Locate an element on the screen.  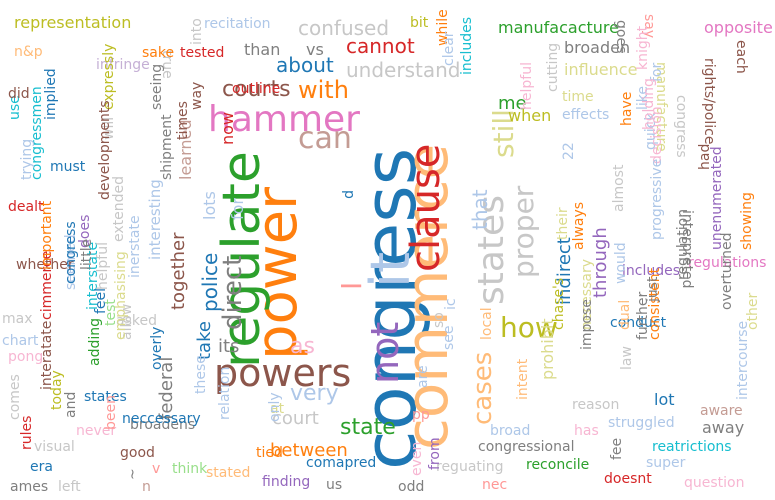
cloud-word-now: now is located at coordinates (227, 128).